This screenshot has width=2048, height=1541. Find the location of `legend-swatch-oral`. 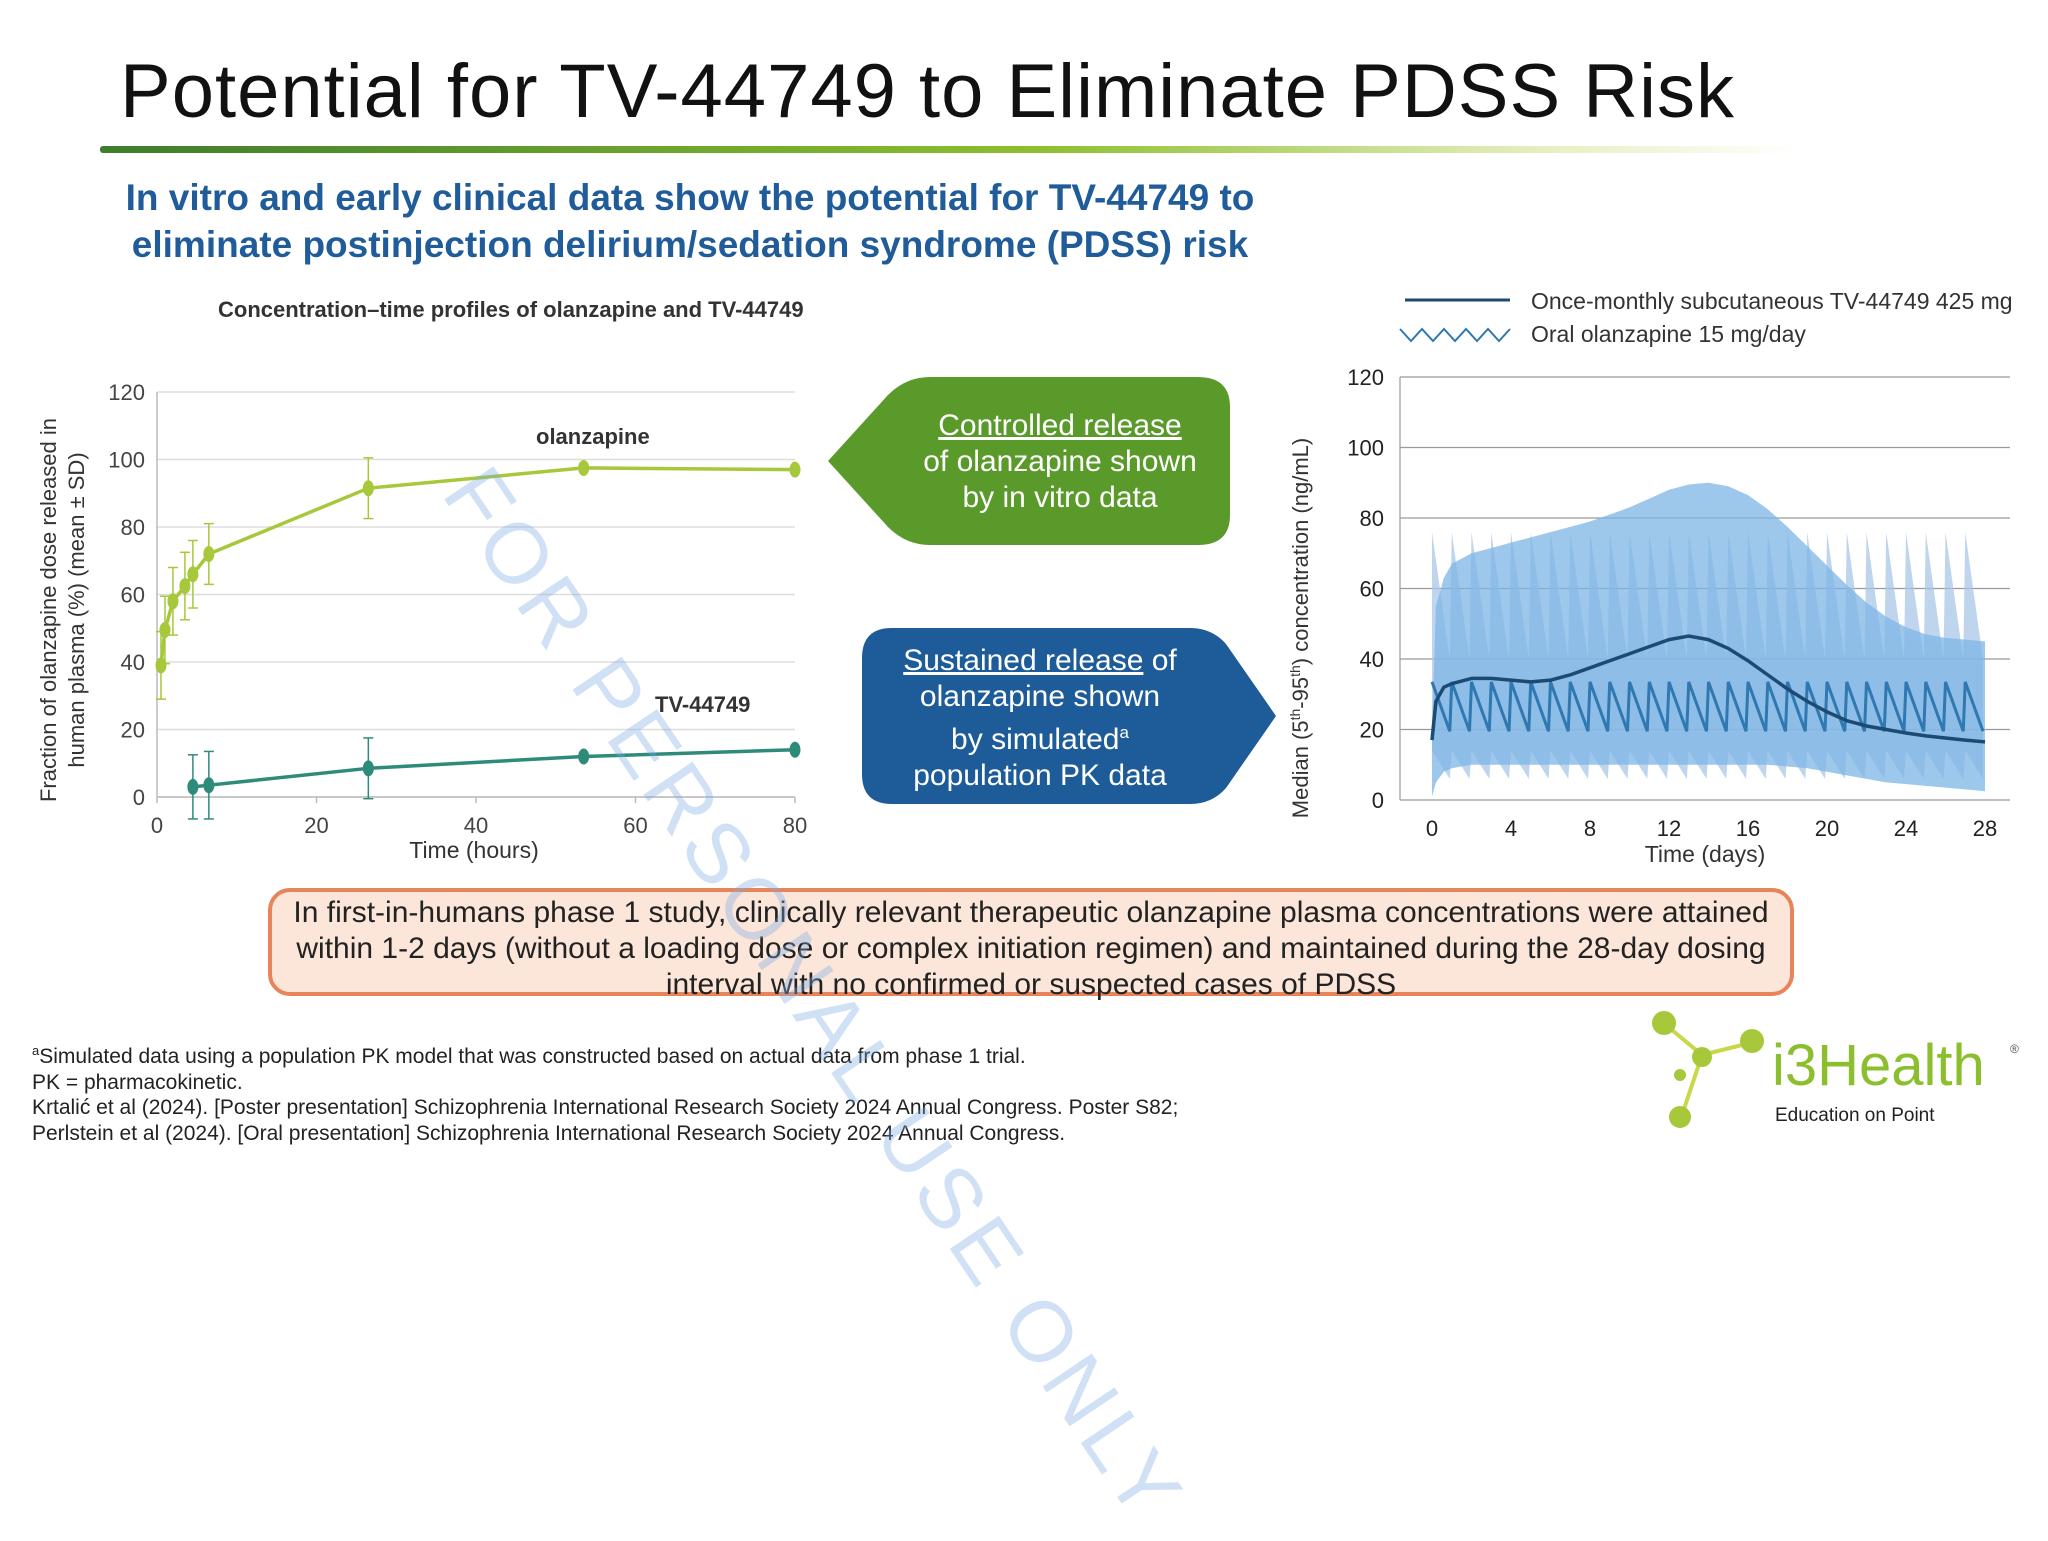

legend-swatch-oral is located at coordinates (1455, 335).